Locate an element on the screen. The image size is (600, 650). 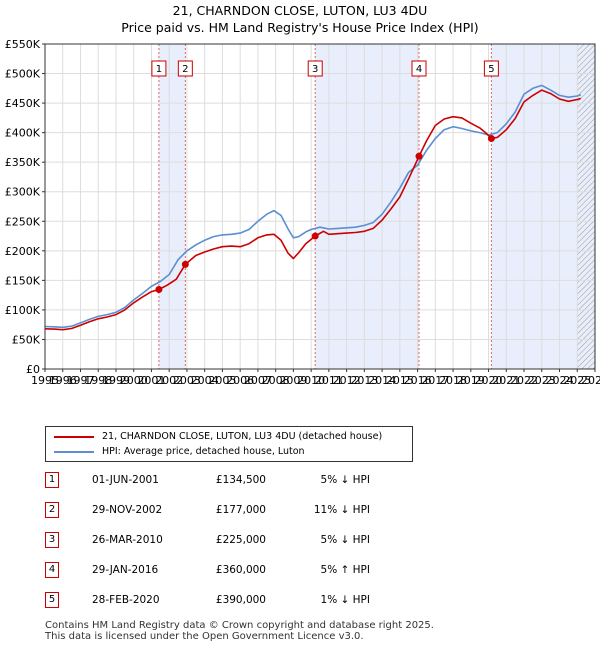
x-tick-label: 1995 is located at coordinates (45, 380).